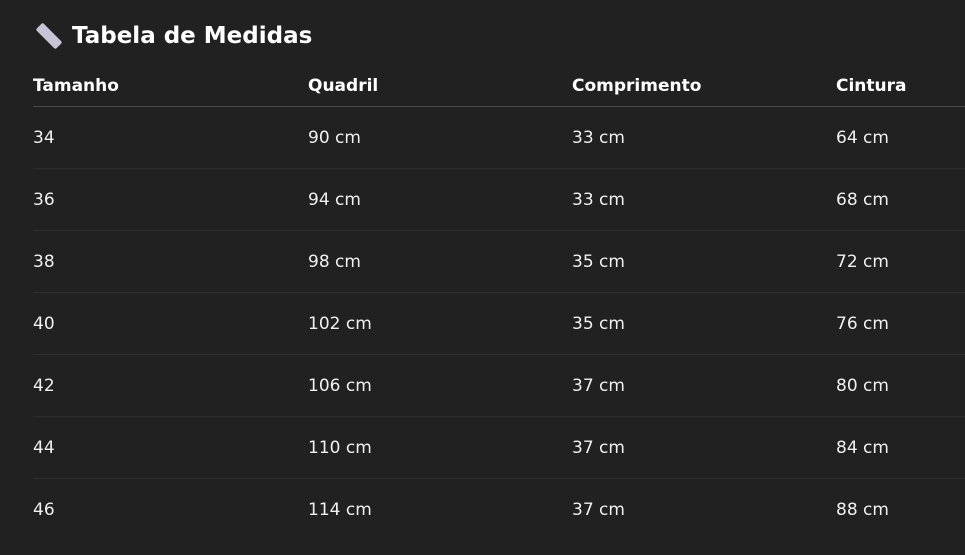 This screenshot has width=965, height=555. Describe the element at coordinates (900, 137) in the screenshot. I see `cell-waist: 64 cm` at that location.